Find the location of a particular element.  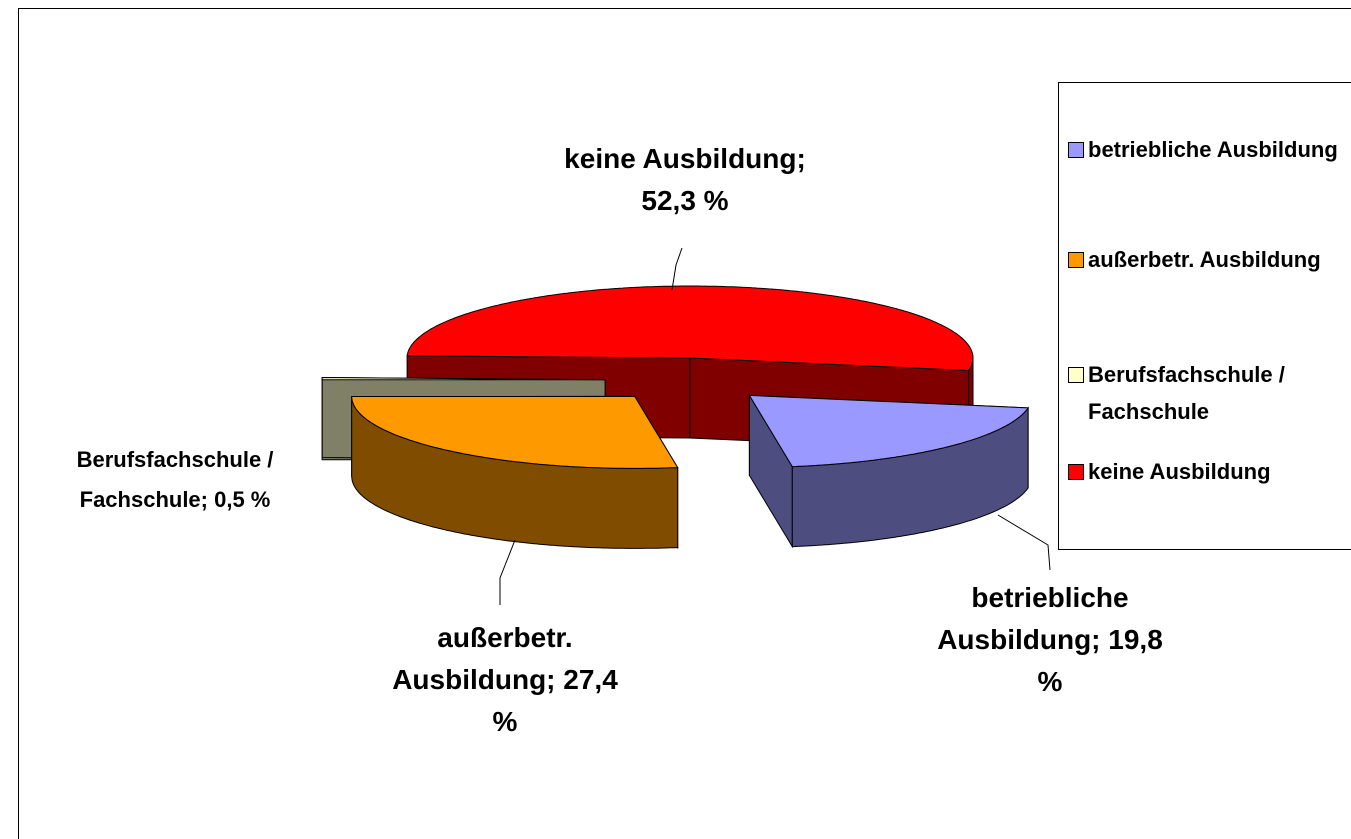

legend-label: betriebliche Ausbildung is located at coordinates (1213, 149).